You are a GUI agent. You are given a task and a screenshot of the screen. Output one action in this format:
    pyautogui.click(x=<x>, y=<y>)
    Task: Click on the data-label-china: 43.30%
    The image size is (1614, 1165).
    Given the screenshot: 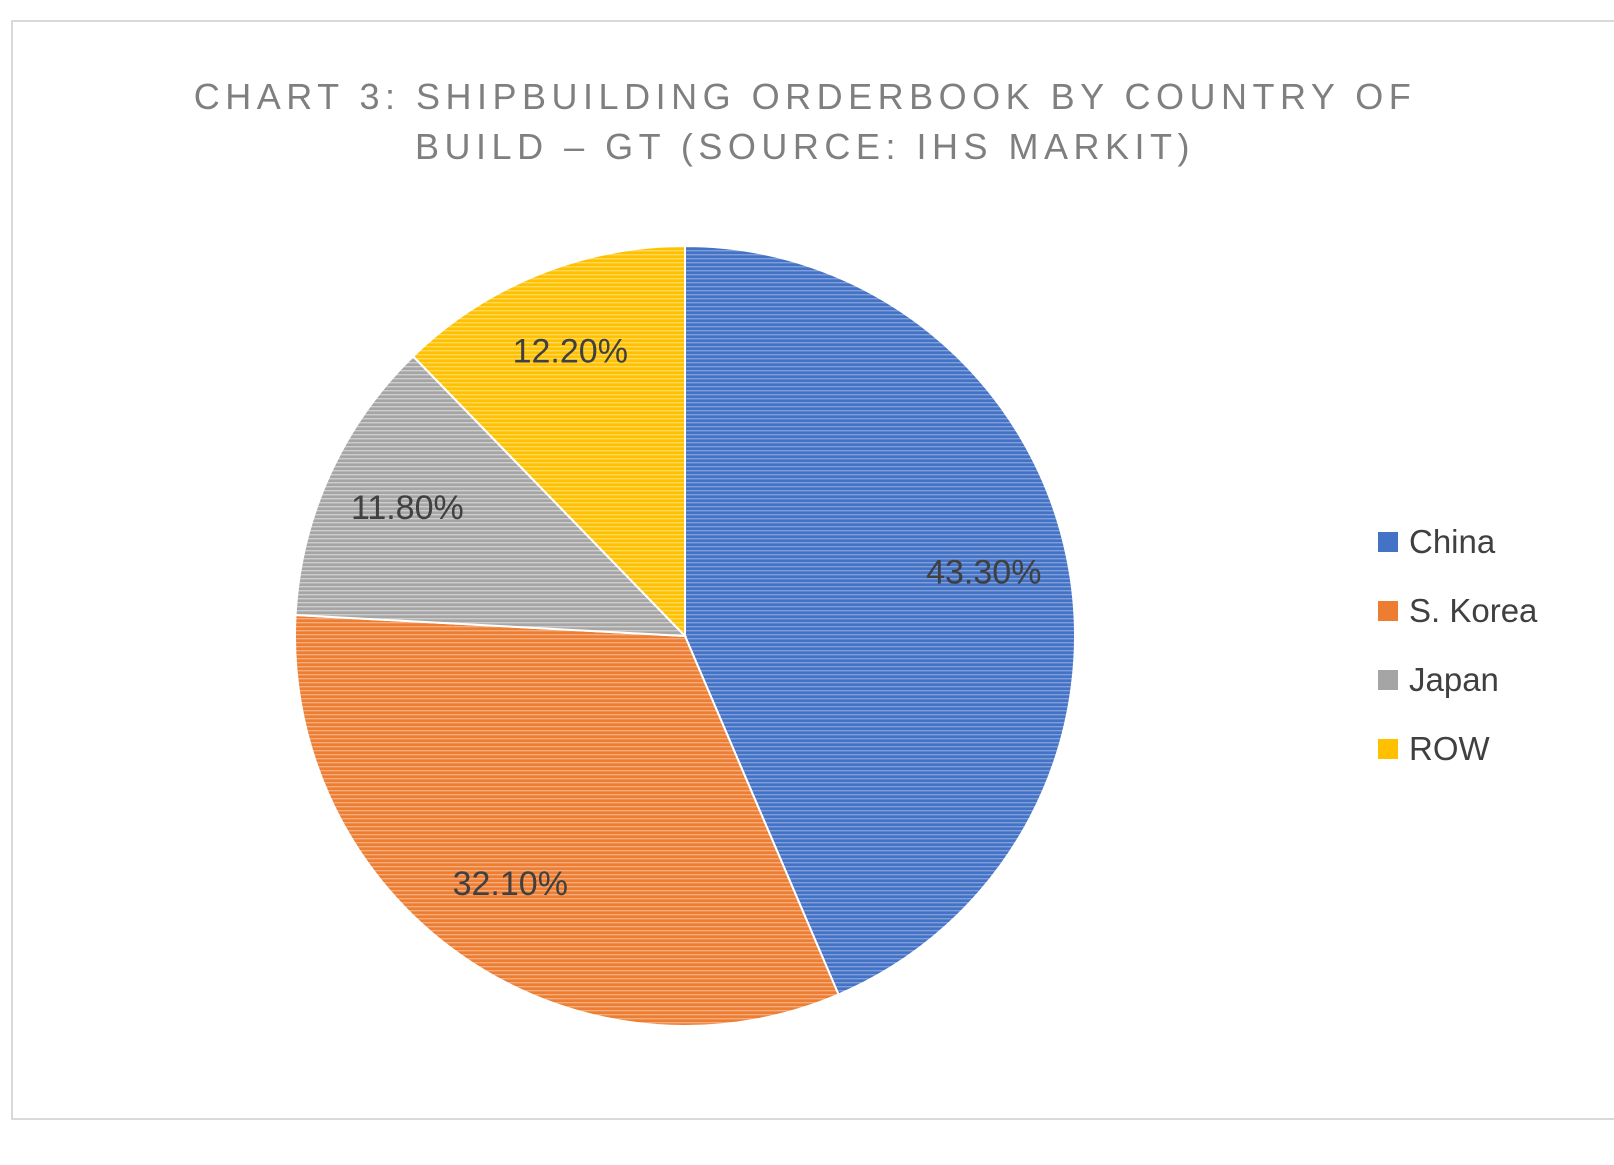 What is the action you would take?
    pyautogui.click(x=983, y=573)
    